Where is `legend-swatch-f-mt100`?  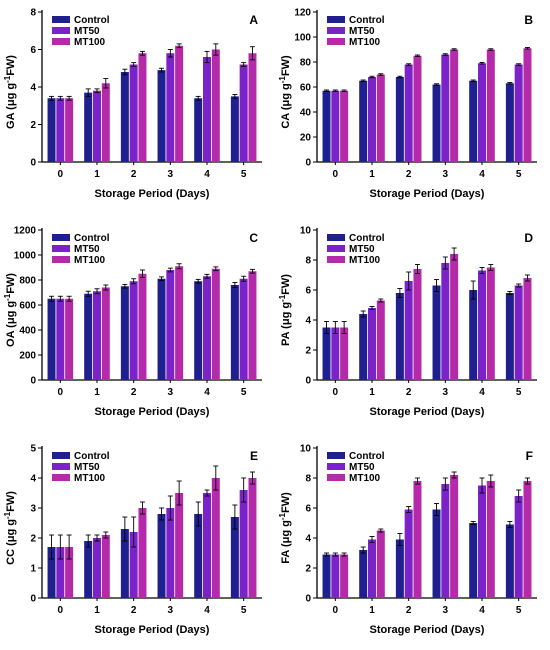 legend-swatch-f-mt100 is located at coordinates (336, 477).